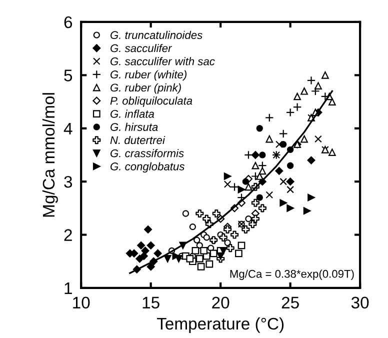  I want to click on legend-label: G. inflata, so click(132, 114).